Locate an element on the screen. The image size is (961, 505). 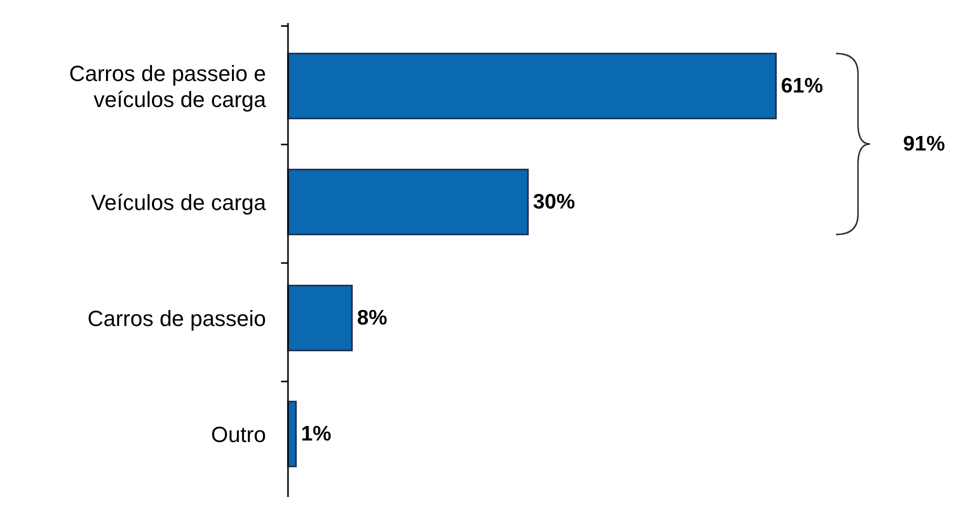
data-label: 61% is located at coordinates (802, 86).